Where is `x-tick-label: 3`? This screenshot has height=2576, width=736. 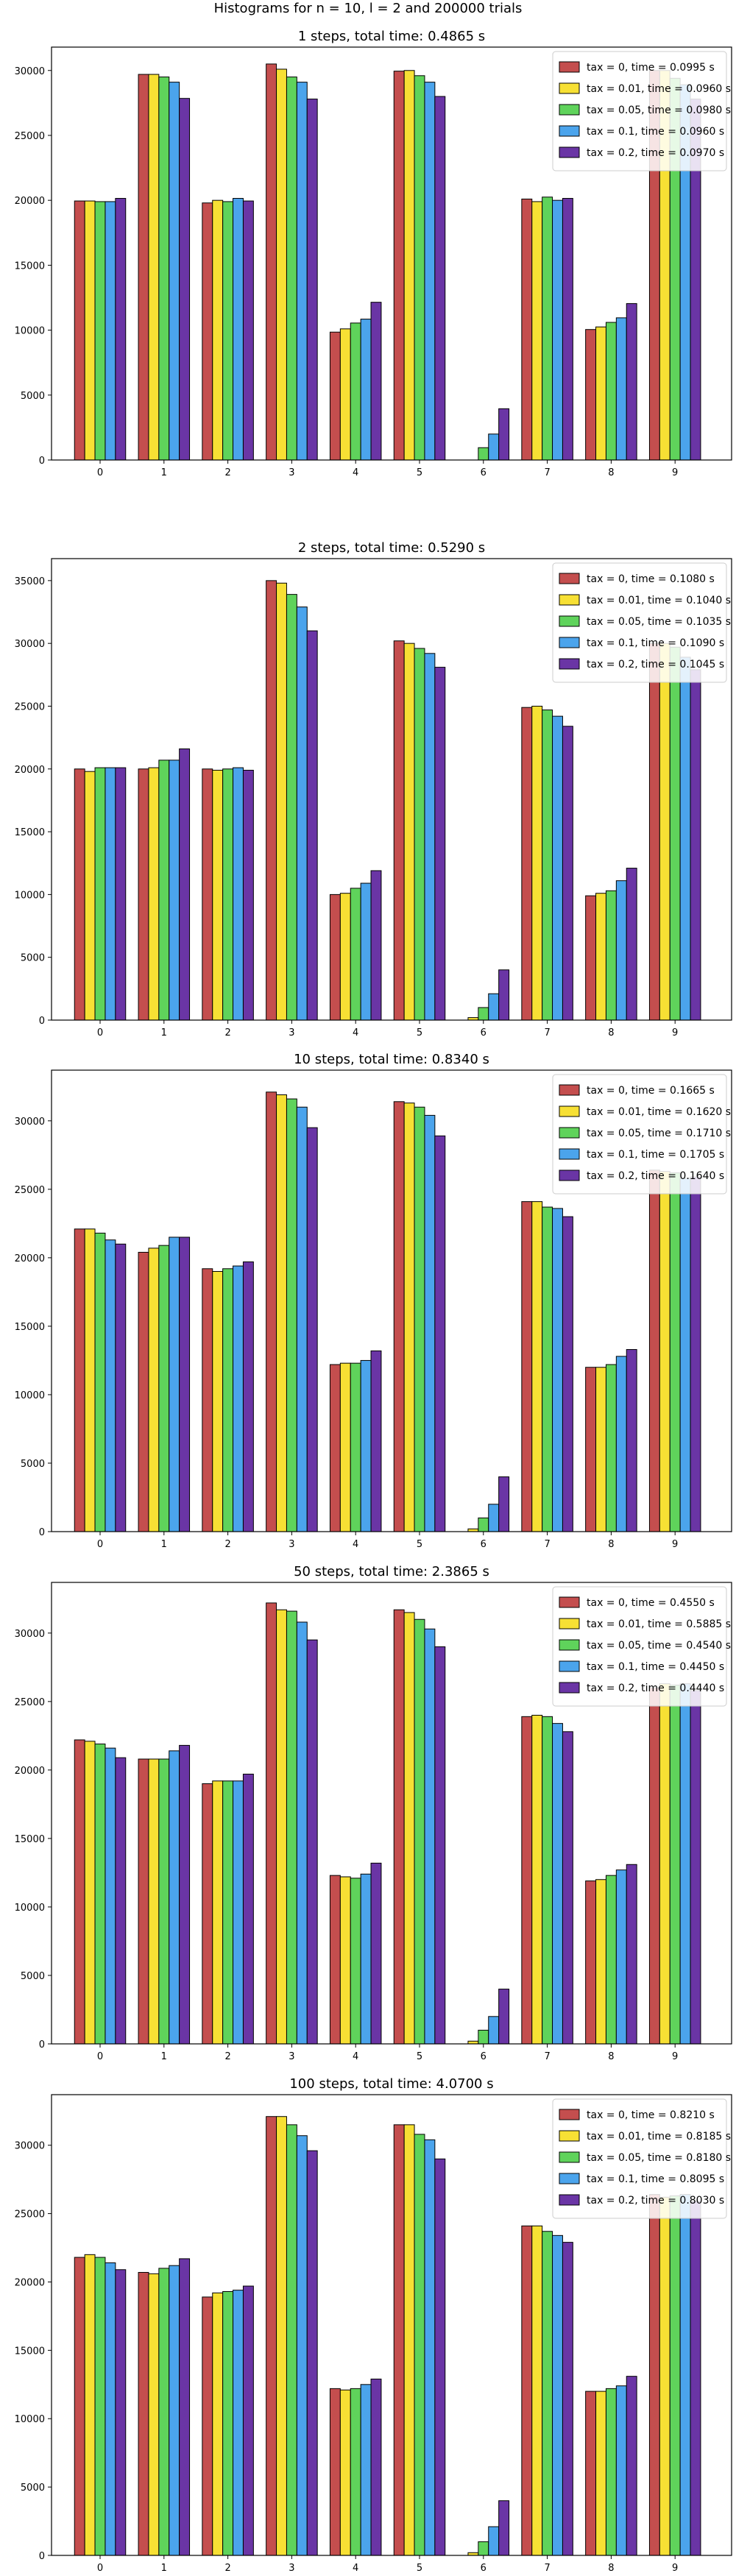 x-tick-label: 3 is located at coordinates (291, 1032).